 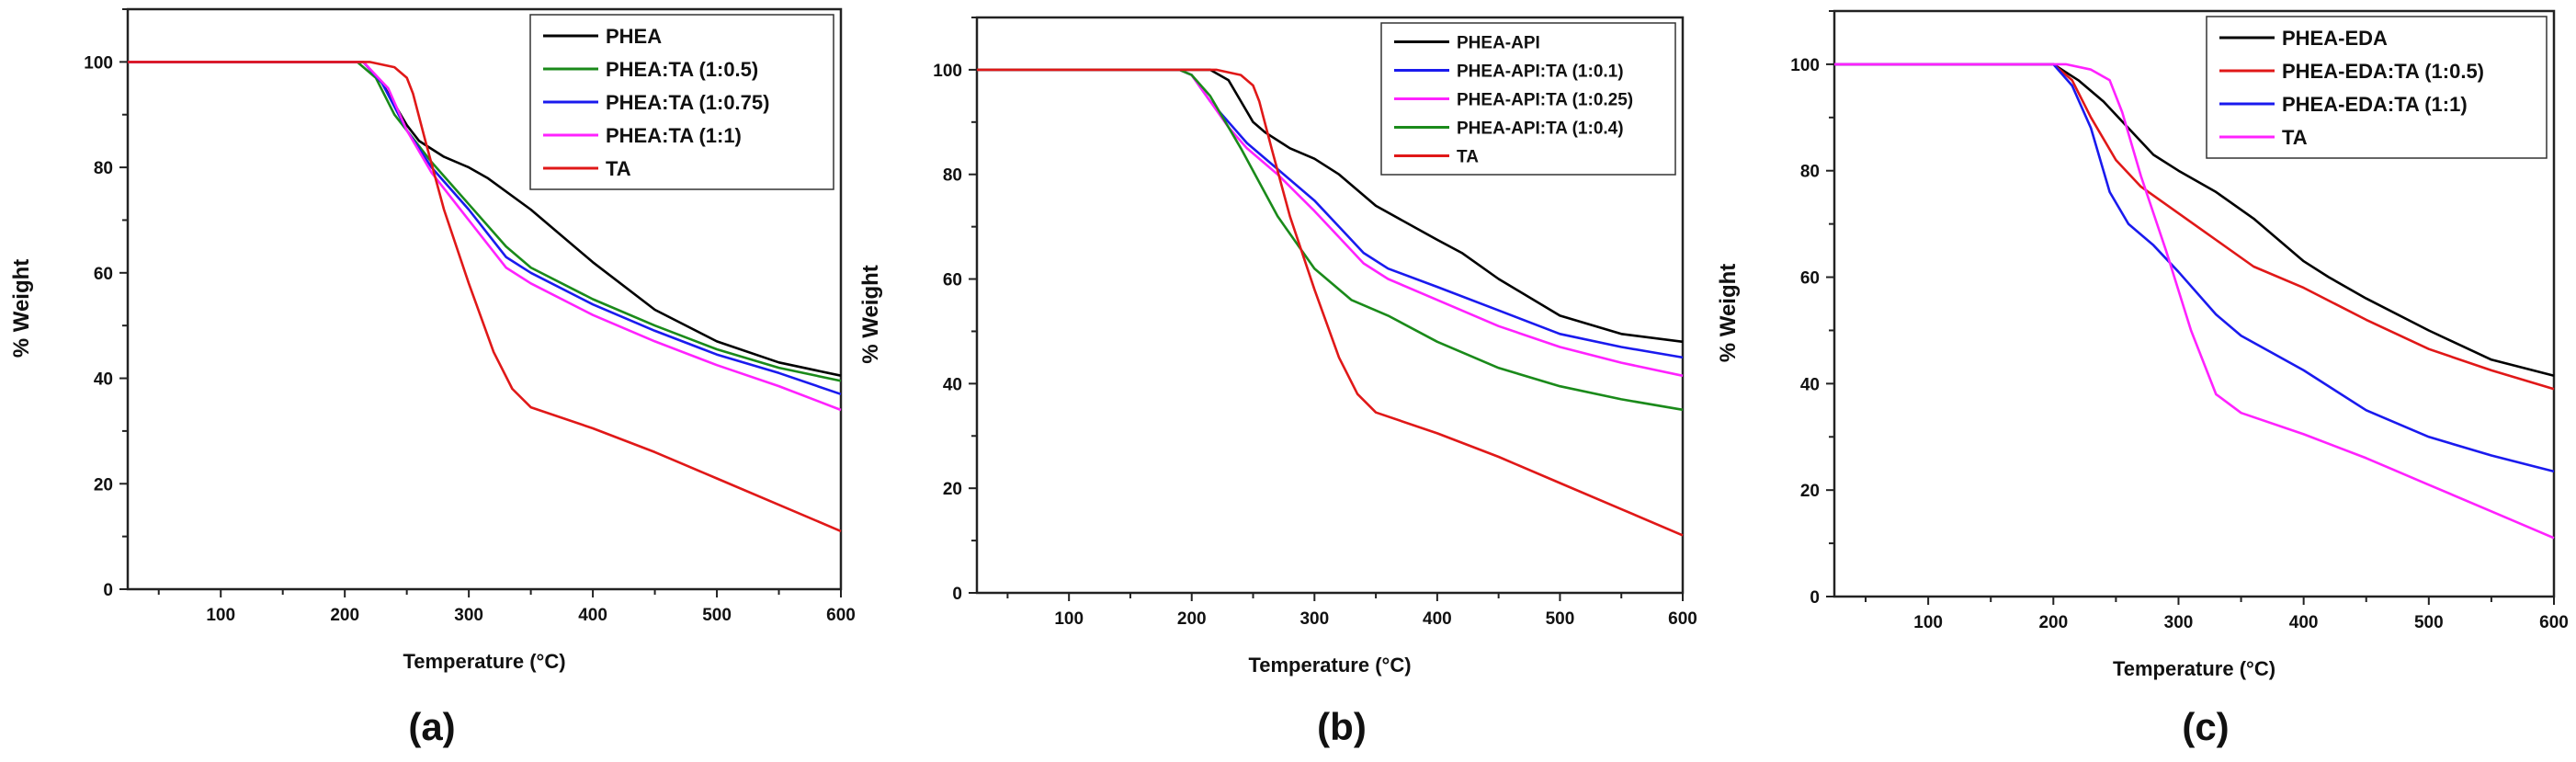 What do you see at coordinates (2335, 38) in the screenshot?
I see `legend-entry: PHEA-EDA` at bounding box center [2335, 38].